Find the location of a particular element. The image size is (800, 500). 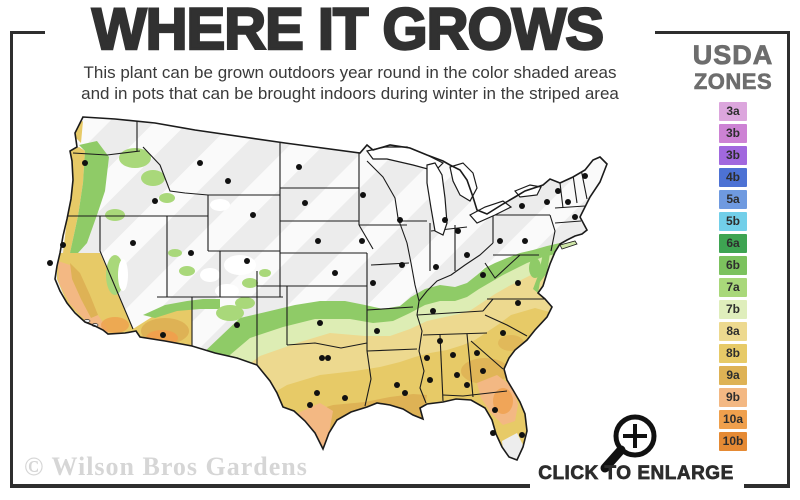

page-title: WHERE IT GROWS is located at coordinates (348, 31).